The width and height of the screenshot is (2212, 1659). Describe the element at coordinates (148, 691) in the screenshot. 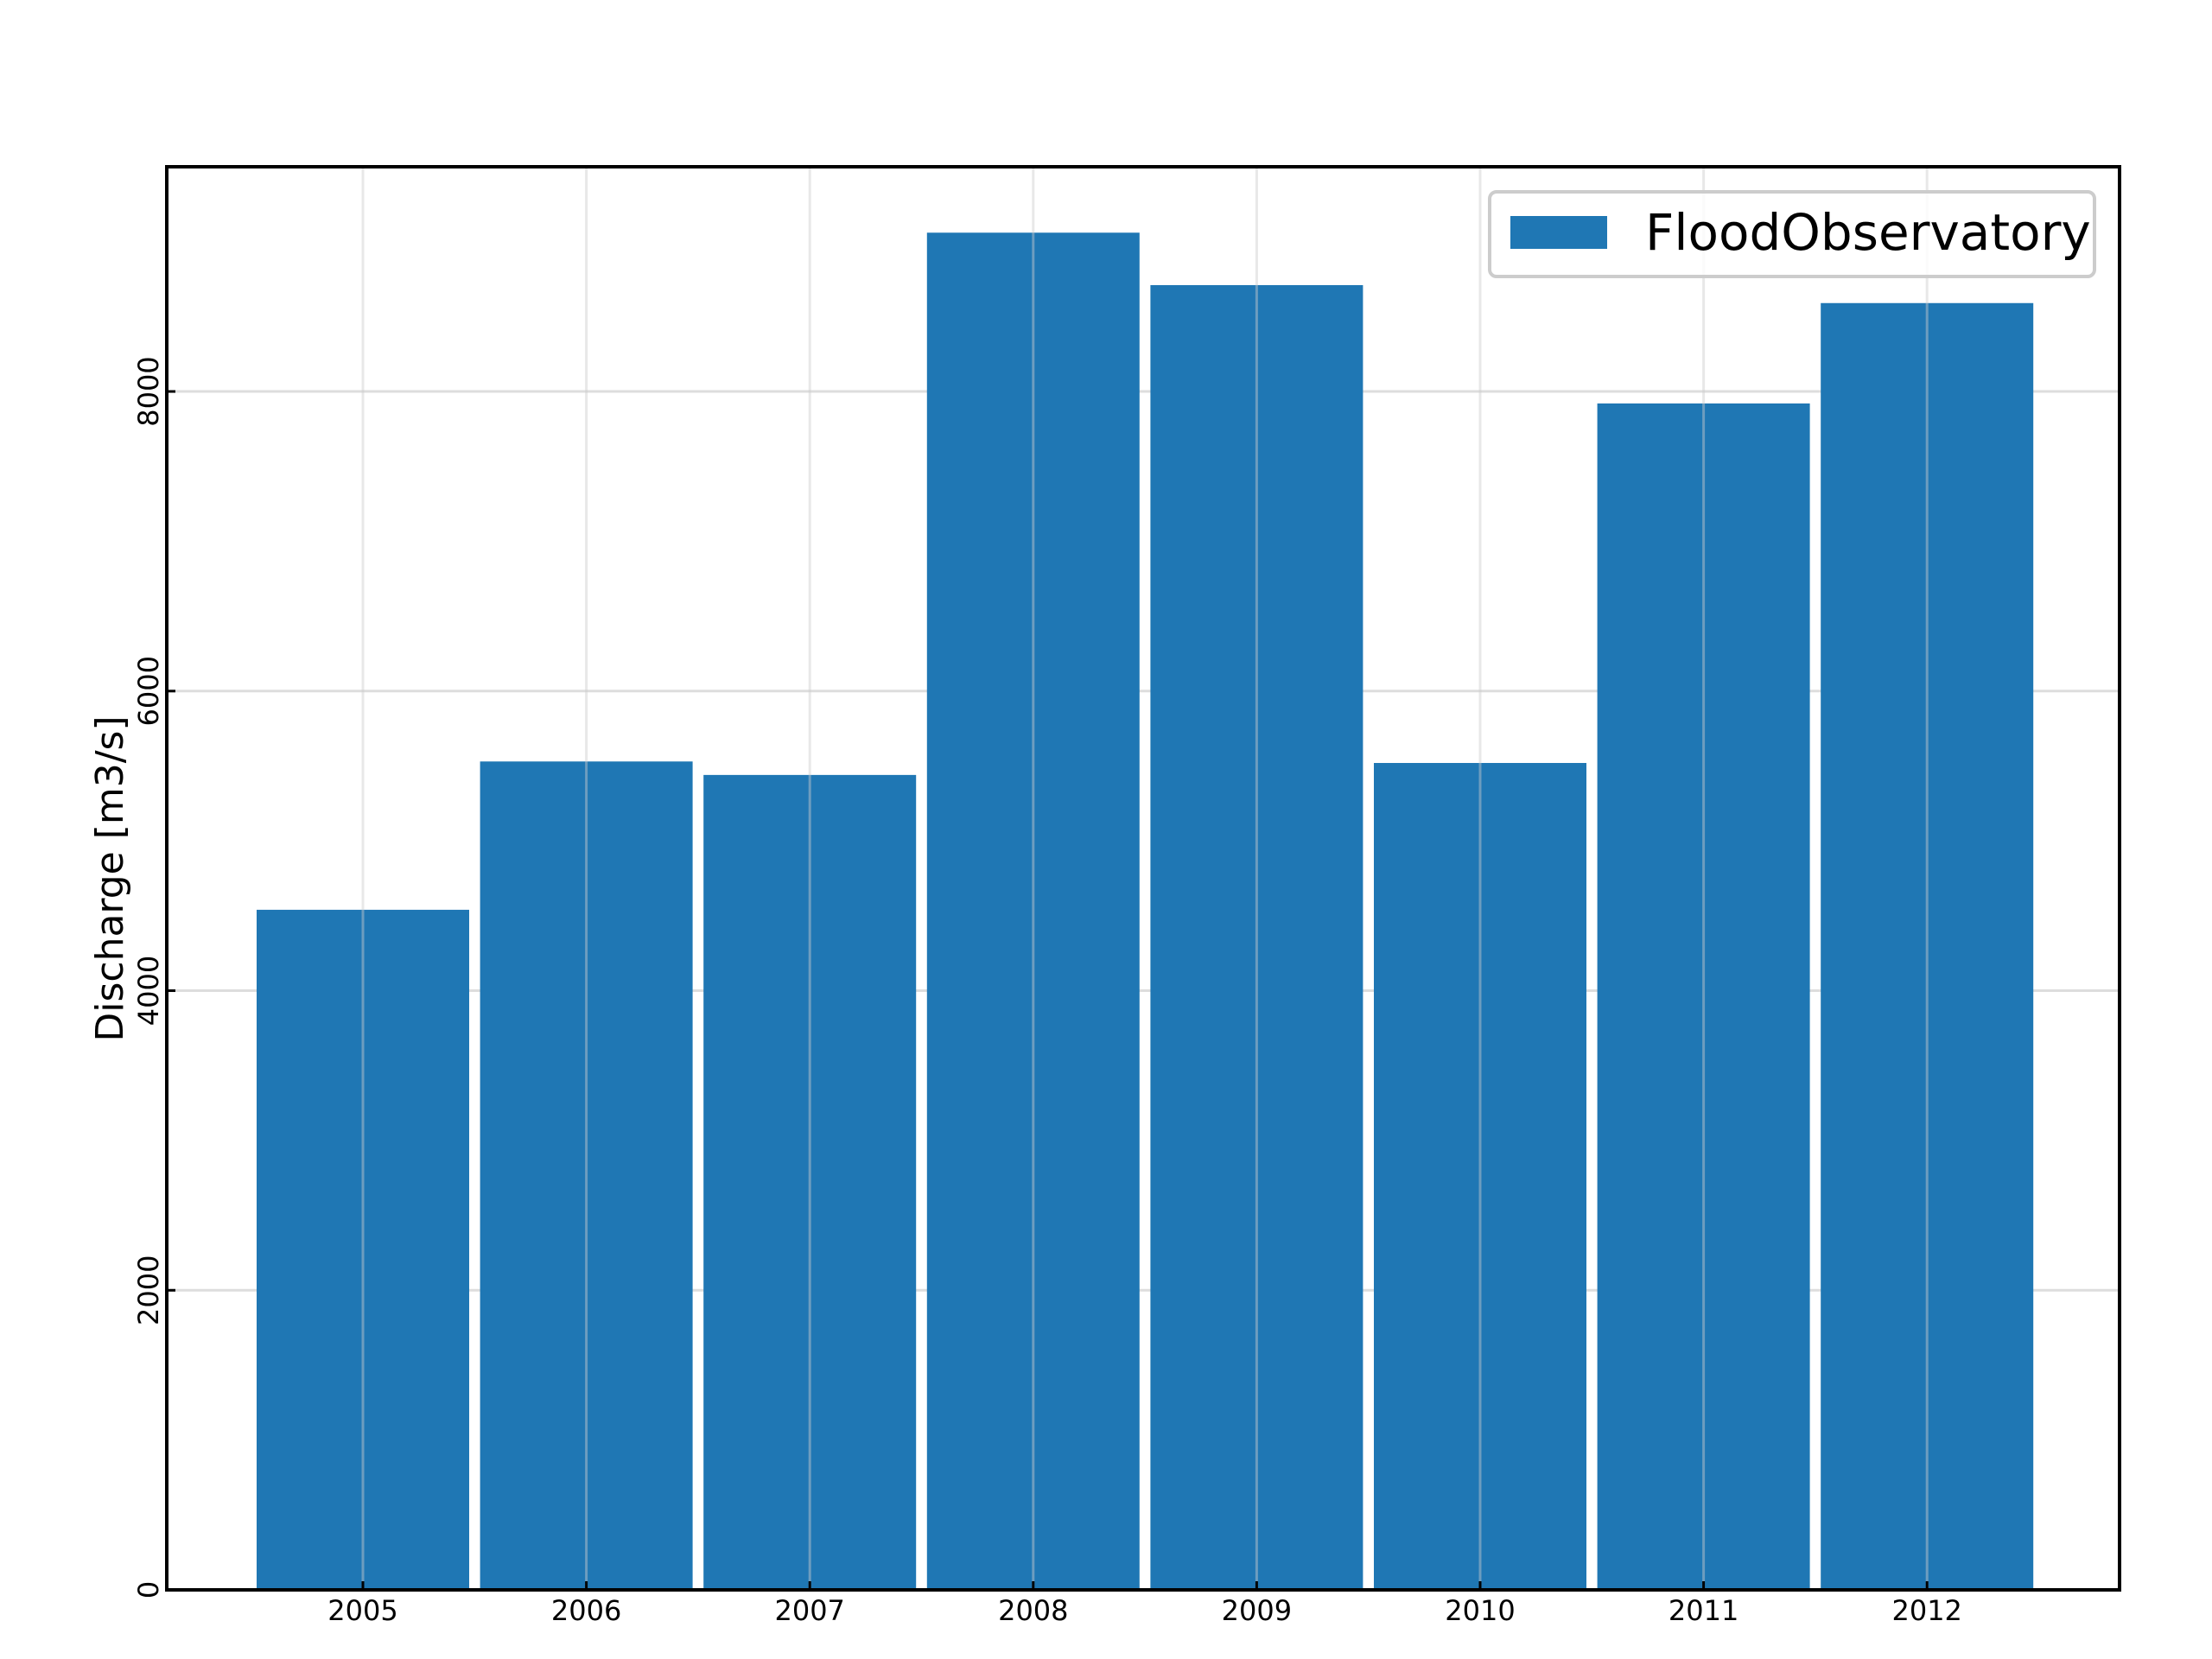

I see `y-tick-label: 6000` at that location.